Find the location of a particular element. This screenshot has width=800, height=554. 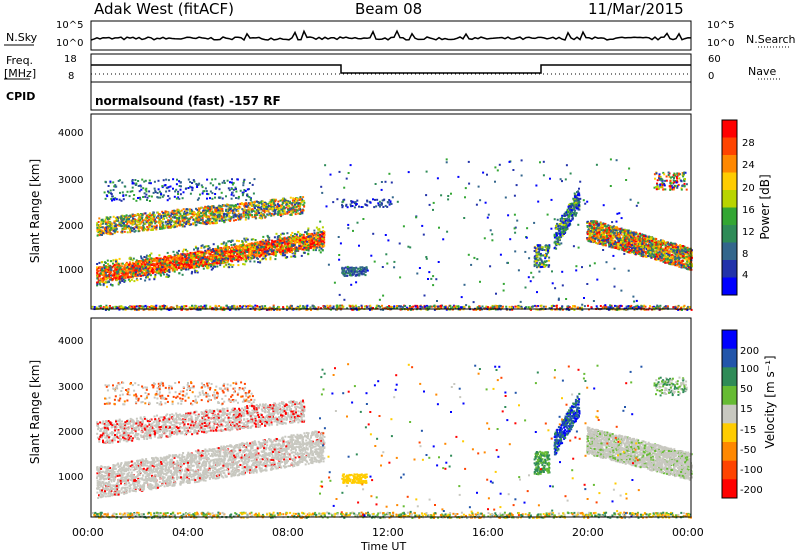

velocity-cb-tick: -50 is located at coordinates (748, 450).